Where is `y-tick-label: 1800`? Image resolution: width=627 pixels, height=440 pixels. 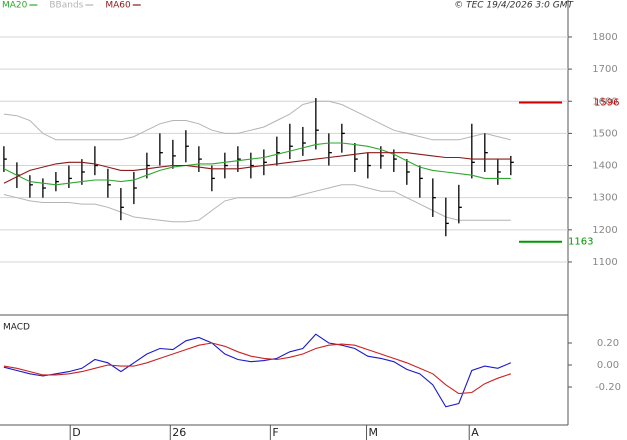 y-tick-label: 1800 is located at coordinates (604, 37).